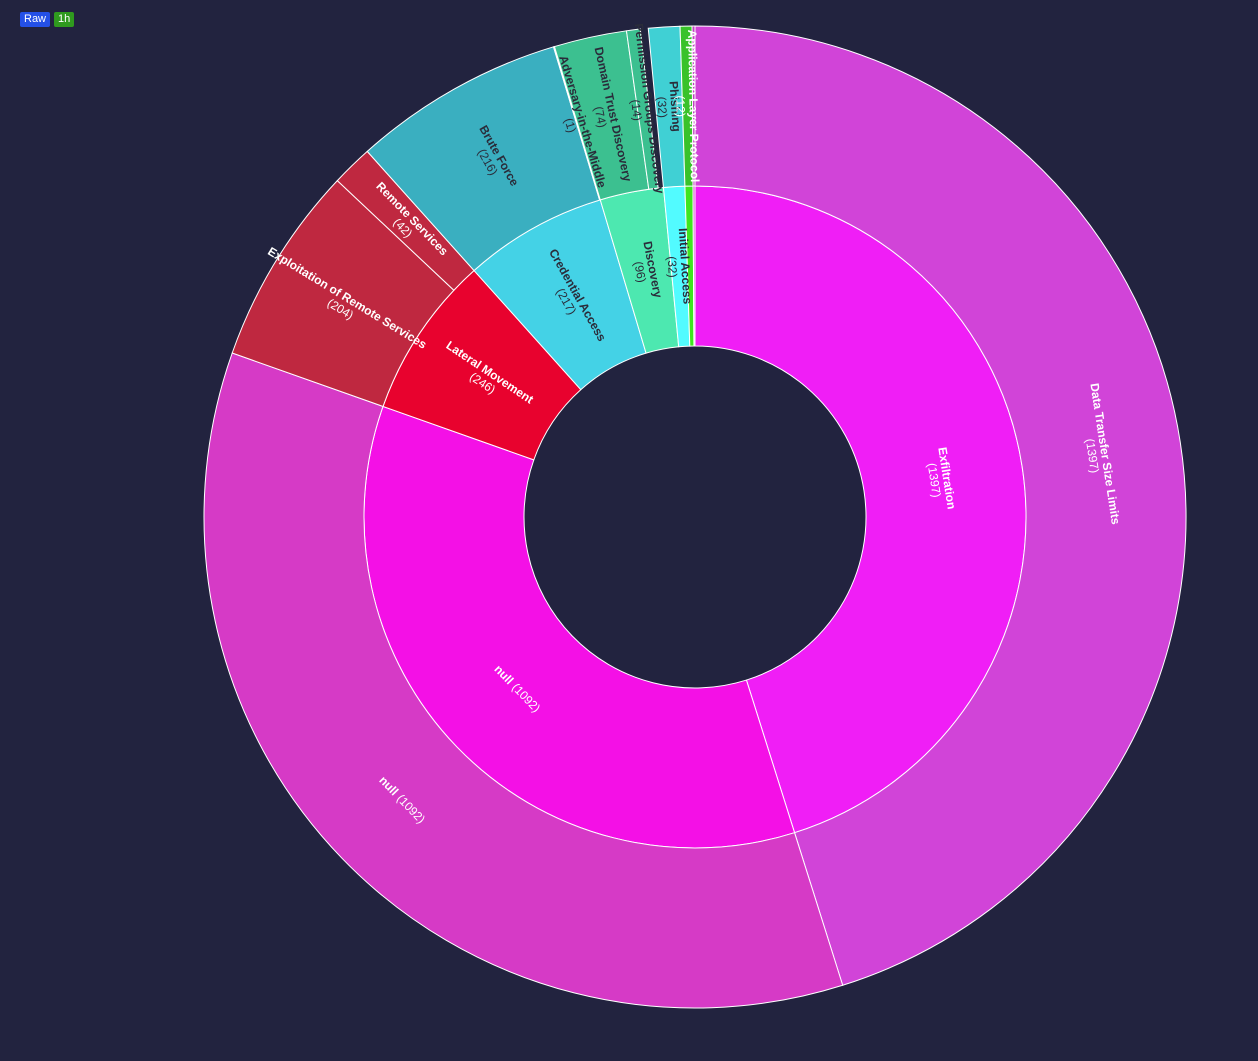  Describe the element at coordinates (642, 109) in the screenshot. I see `technique-segment-permission-groups-discovery` at that location.